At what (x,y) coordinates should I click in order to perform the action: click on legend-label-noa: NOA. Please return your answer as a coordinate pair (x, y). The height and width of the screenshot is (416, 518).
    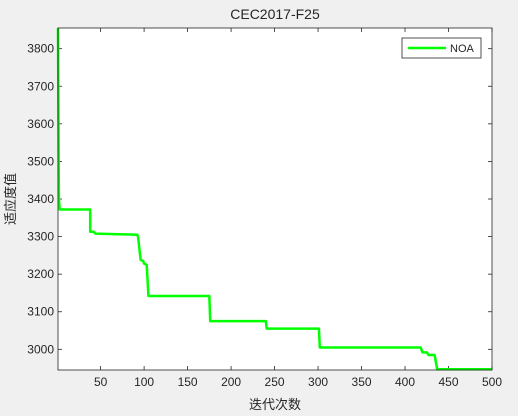
    Looking at the image, I should click on (462, 49).